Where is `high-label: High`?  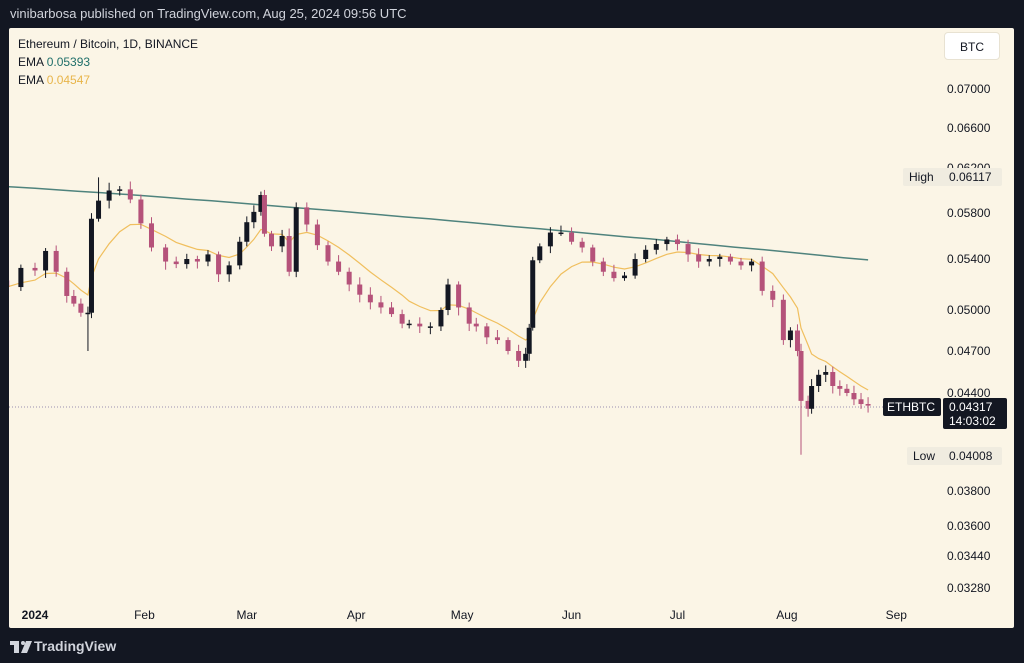
high-label: High is located at coordinates (921, 177).